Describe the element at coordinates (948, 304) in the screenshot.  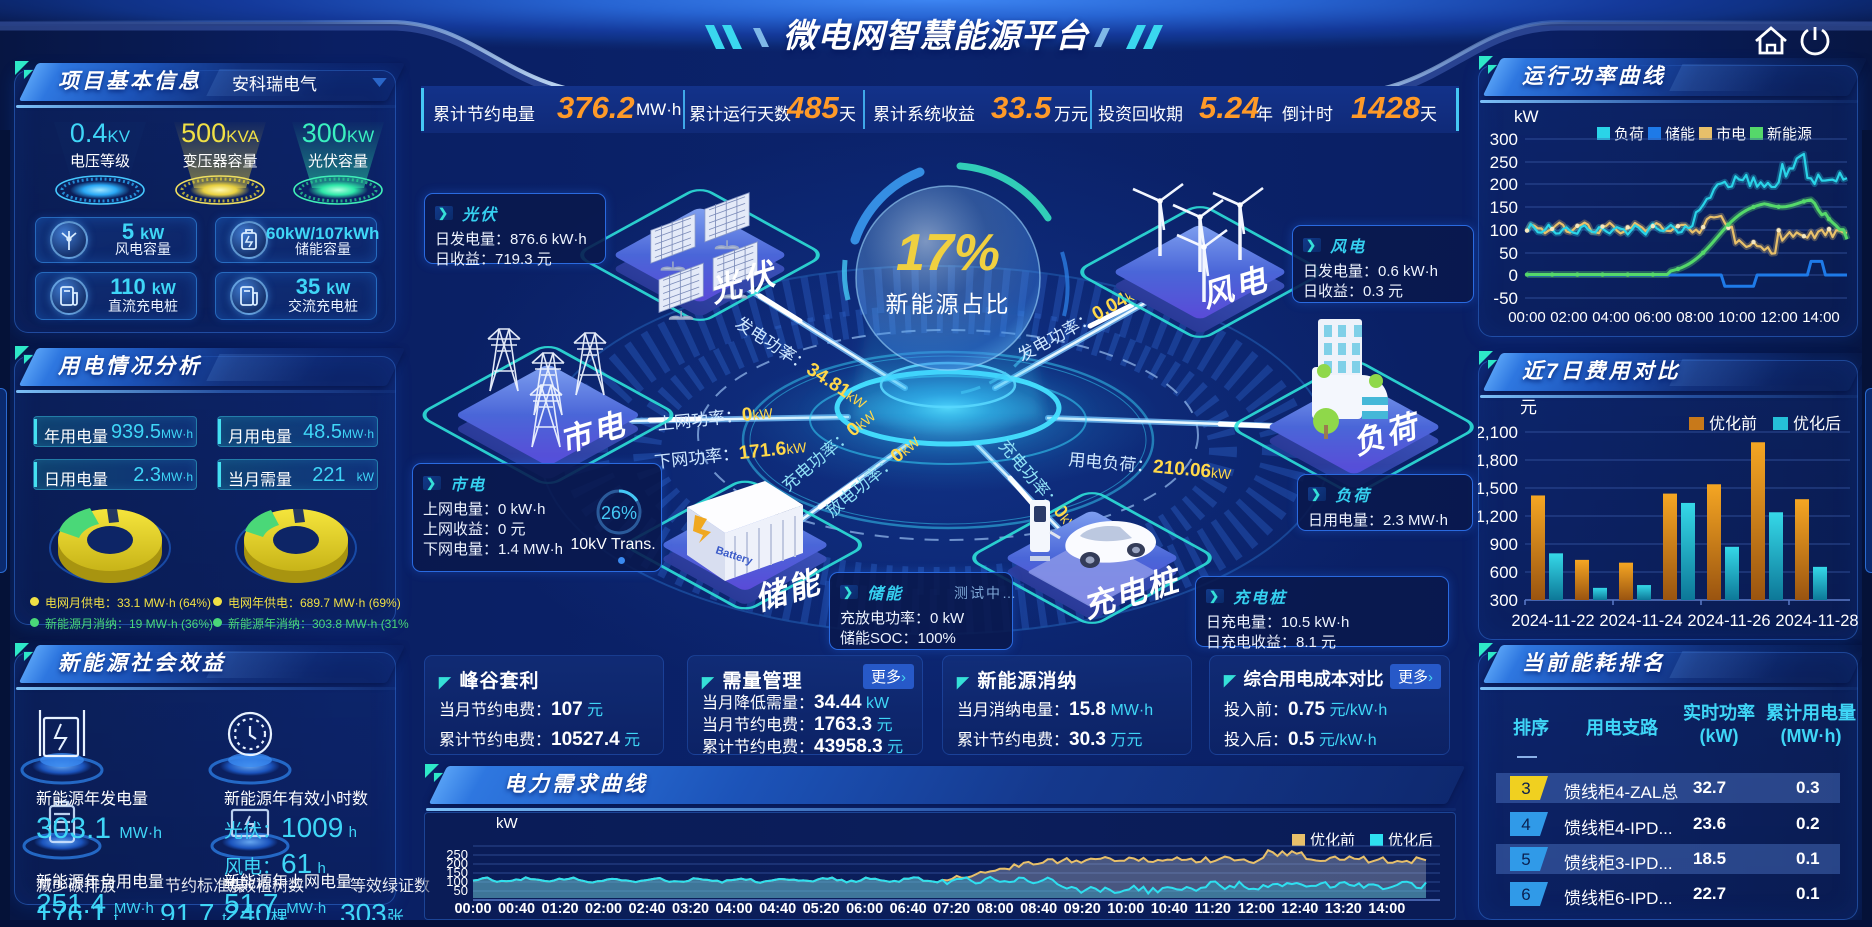
I see `svg-text: 新能源占比` at that location.